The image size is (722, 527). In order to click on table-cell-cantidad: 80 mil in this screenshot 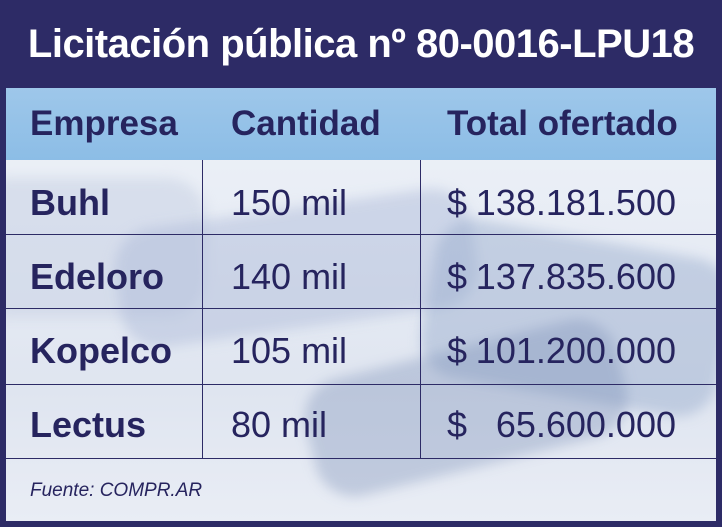, I will do `click(279, 424)`.